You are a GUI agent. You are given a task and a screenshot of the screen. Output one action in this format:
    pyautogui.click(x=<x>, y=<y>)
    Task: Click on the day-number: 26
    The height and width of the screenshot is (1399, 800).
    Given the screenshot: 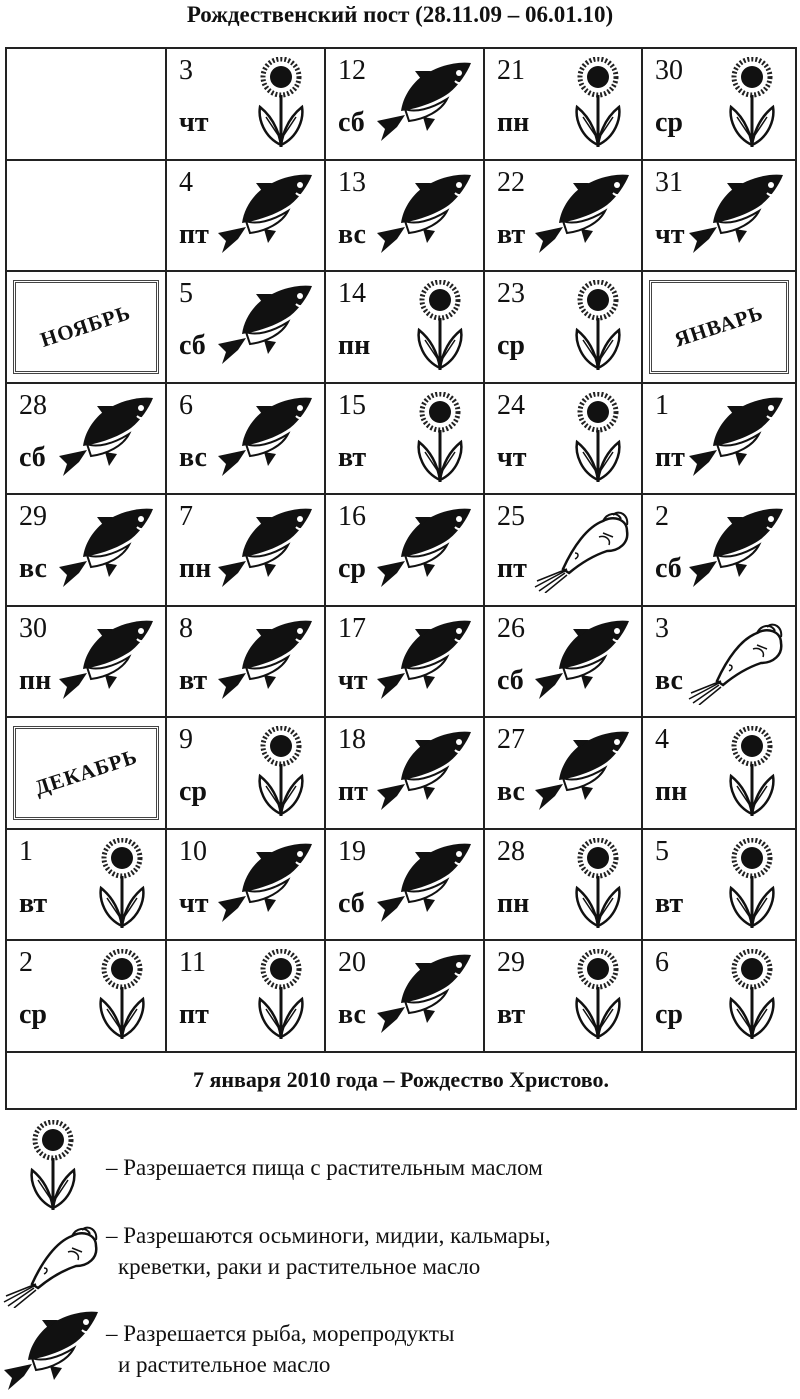 What is the action you would take?
    pyautogui.click(x=511, y=628)
    